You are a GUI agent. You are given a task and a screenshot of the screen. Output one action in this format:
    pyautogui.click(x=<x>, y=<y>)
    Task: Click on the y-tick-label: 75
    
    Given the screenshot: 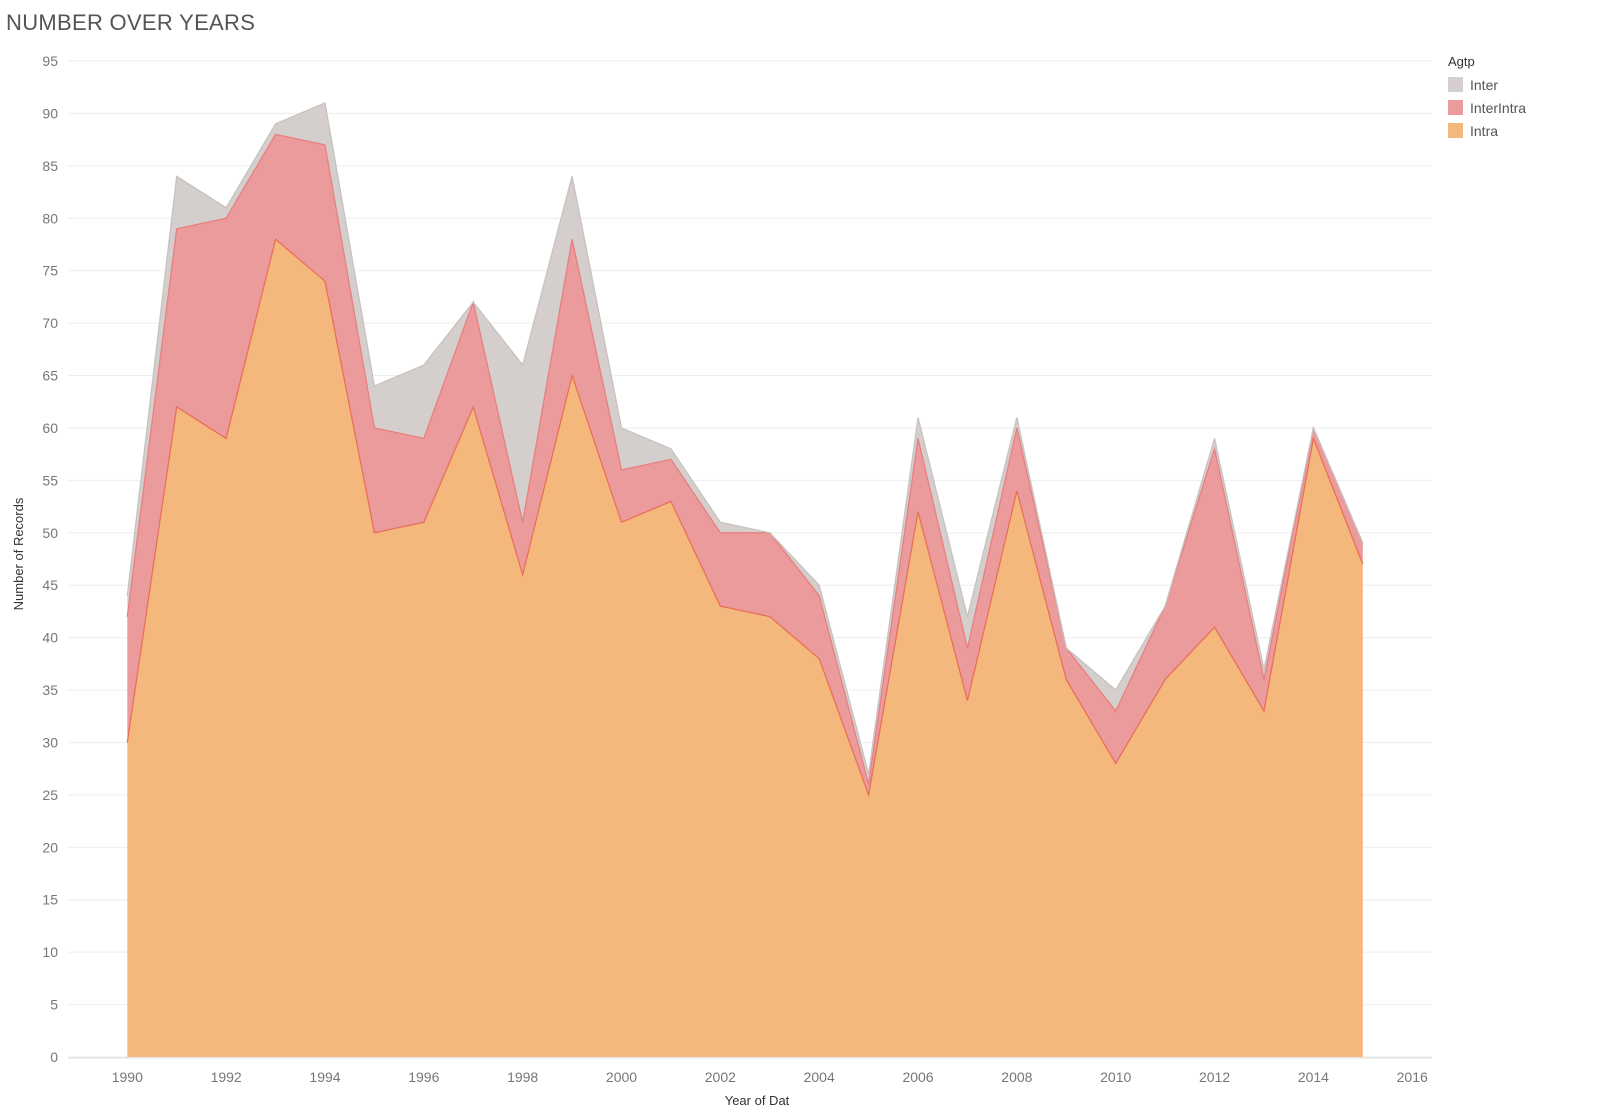 What is the action you would take?
    pyautogui.click(x=50, y=271)
    